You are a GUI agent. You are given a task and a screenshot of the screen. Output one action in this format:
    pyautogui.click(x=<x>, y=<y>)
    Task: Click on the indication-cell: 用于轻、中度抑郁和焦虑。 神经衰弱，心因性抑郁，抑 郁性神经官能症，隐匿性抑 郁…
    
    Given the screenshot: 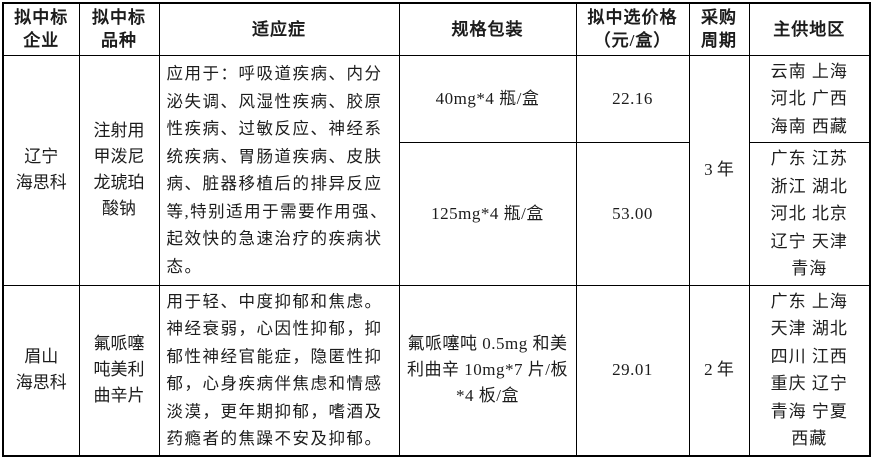 What is the action you would take?
    pyautogui.click(x=279, y=370)
    